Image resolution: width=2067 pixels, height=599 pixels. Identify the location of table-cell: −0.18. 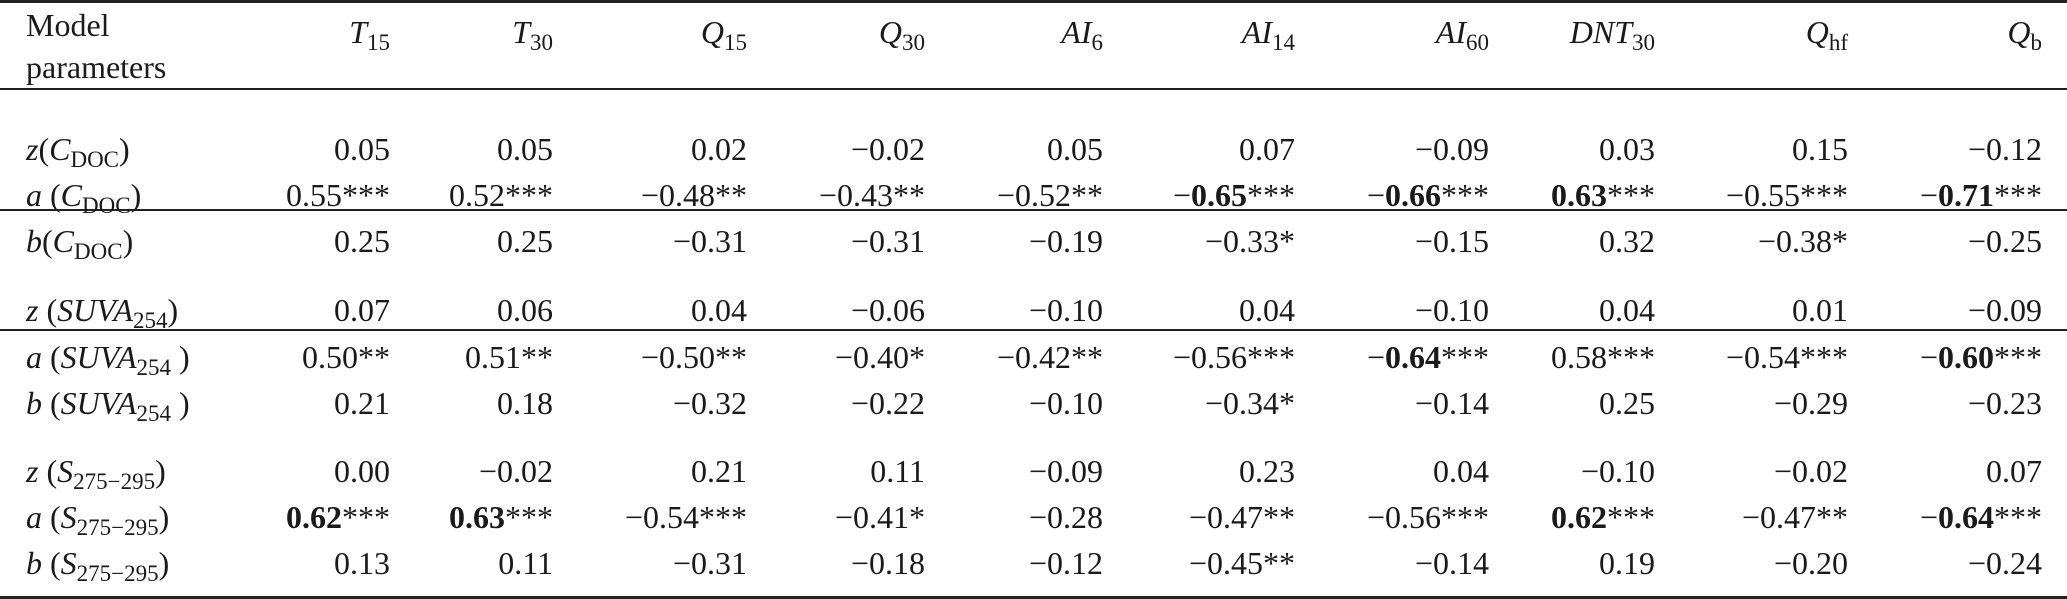
(887, 563).